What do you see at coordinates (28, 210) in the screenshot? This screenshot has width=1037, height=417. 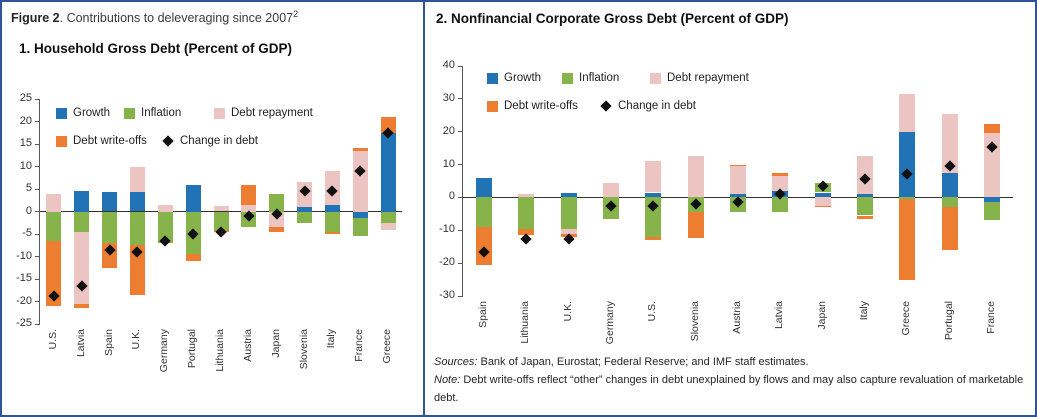 I see `household-y-tick-label: 0` at bounding box center [28, 210].